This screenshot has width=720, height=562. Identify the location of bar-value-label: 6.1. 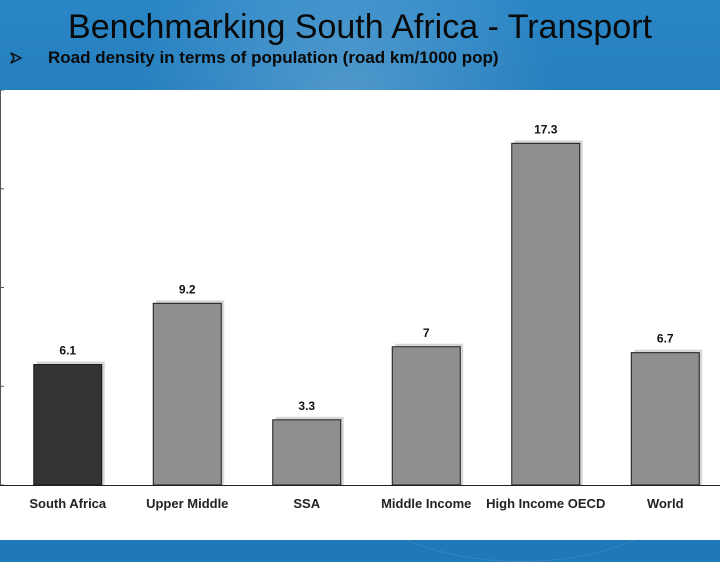
(67, 351).